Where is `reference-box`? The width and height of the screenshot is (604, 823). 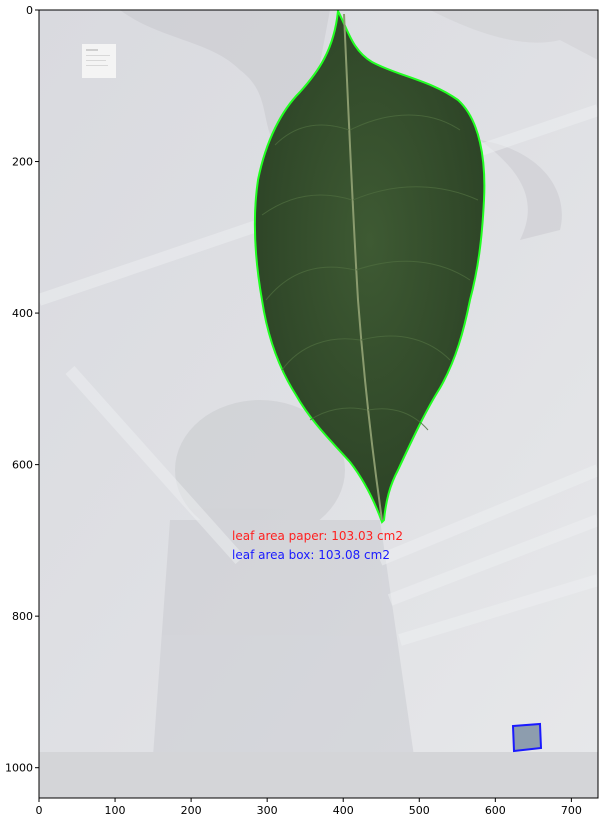 reference-box is located at coordinates (527, 737).